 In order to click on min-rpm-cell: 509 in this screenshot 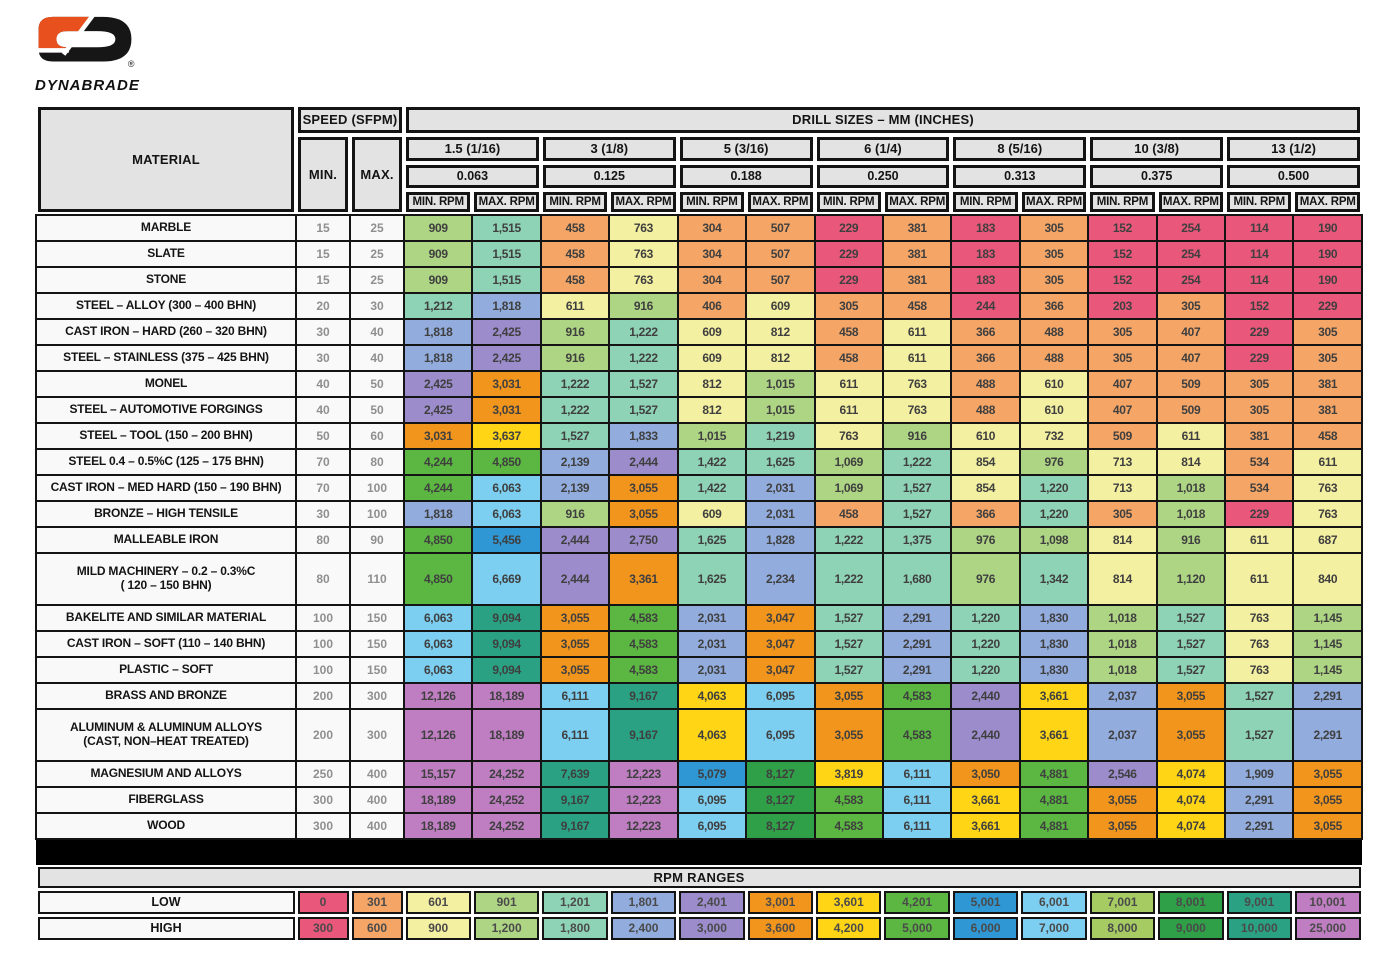, I will do `click(1122, 436)`.